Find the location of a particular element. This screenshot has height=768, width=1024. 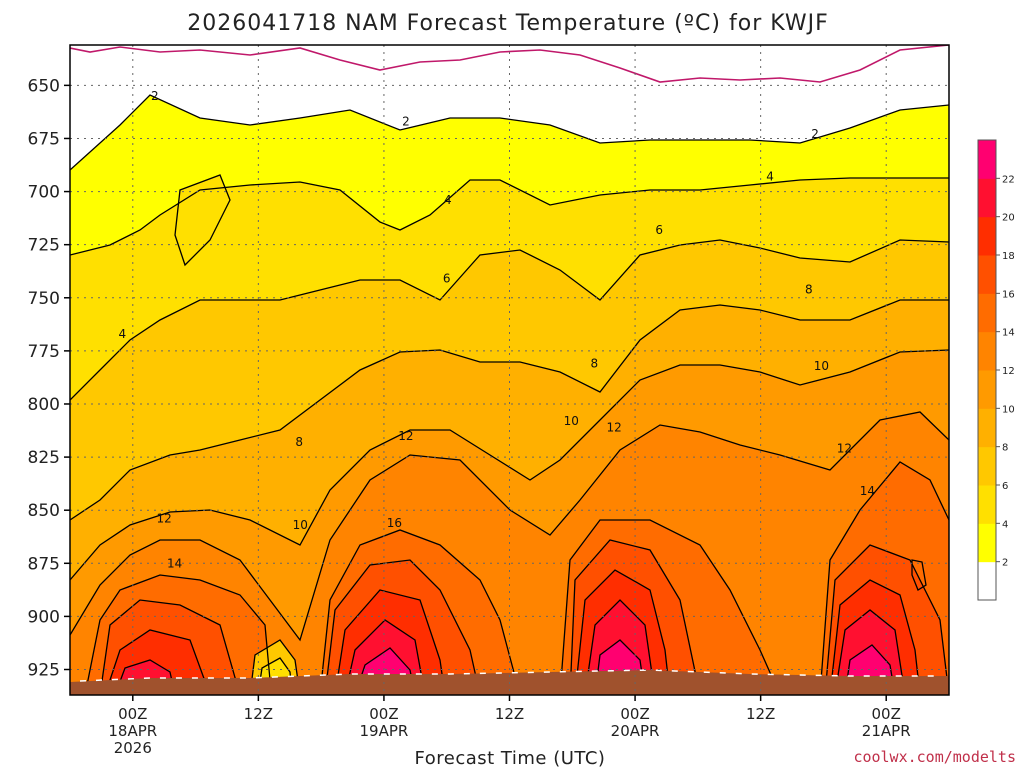

x-tick-label: 2026 is located at coordinates (133, 748).